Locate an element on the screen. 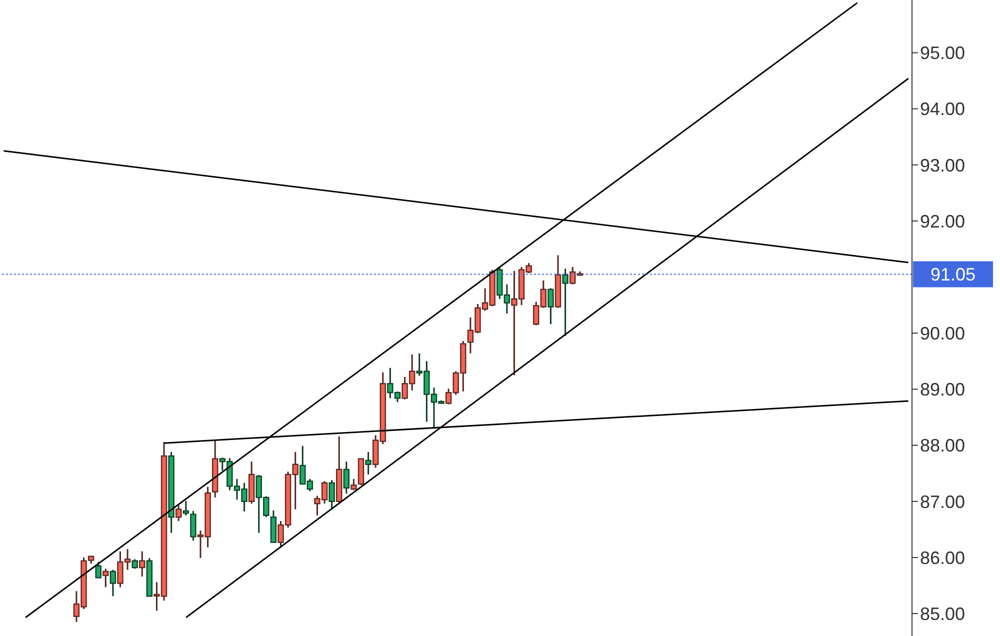 The height and width of the screenshot is (636, 1000). ref-line-label: 91.05 is located at coordinates (953, 274).